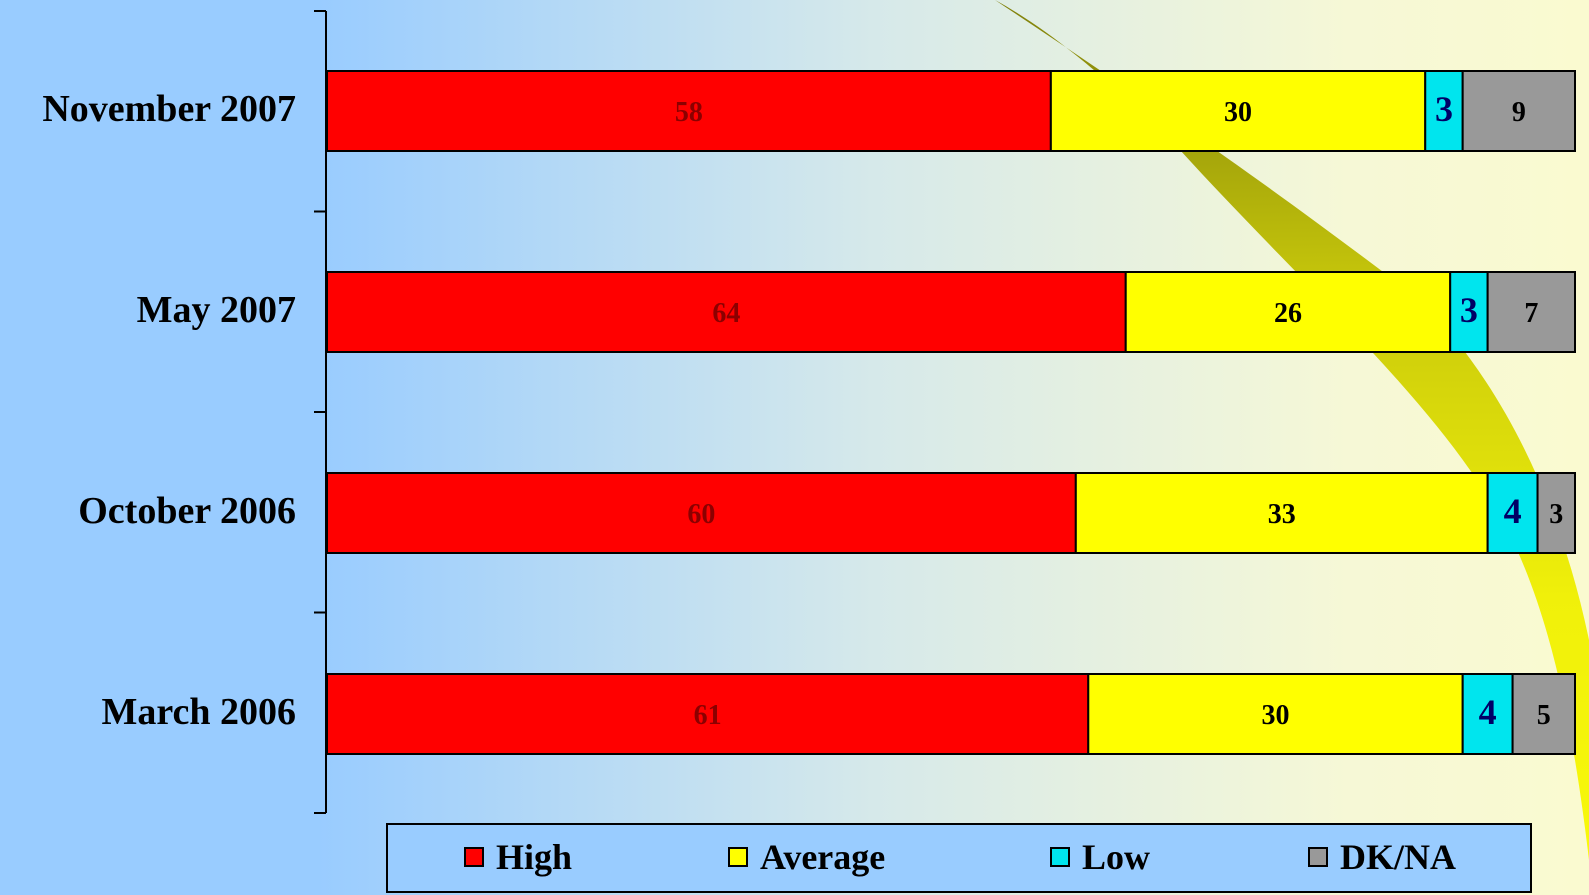 The image size is (1589, 895). Describe the element at coordinates (534, 857) in the screenshot. I see `legend-label-high: High` at that location.